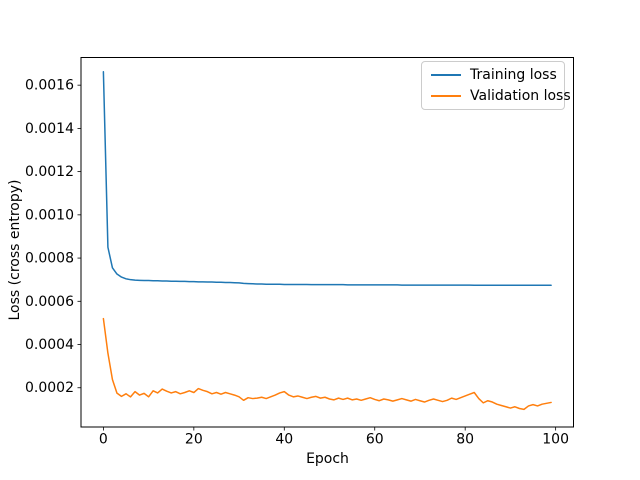 The width and height of the screenshot is (640, 480). Describe the element at coordinates (446, 75) in the screenshot. I see `training-loss-line-sample` at that location.